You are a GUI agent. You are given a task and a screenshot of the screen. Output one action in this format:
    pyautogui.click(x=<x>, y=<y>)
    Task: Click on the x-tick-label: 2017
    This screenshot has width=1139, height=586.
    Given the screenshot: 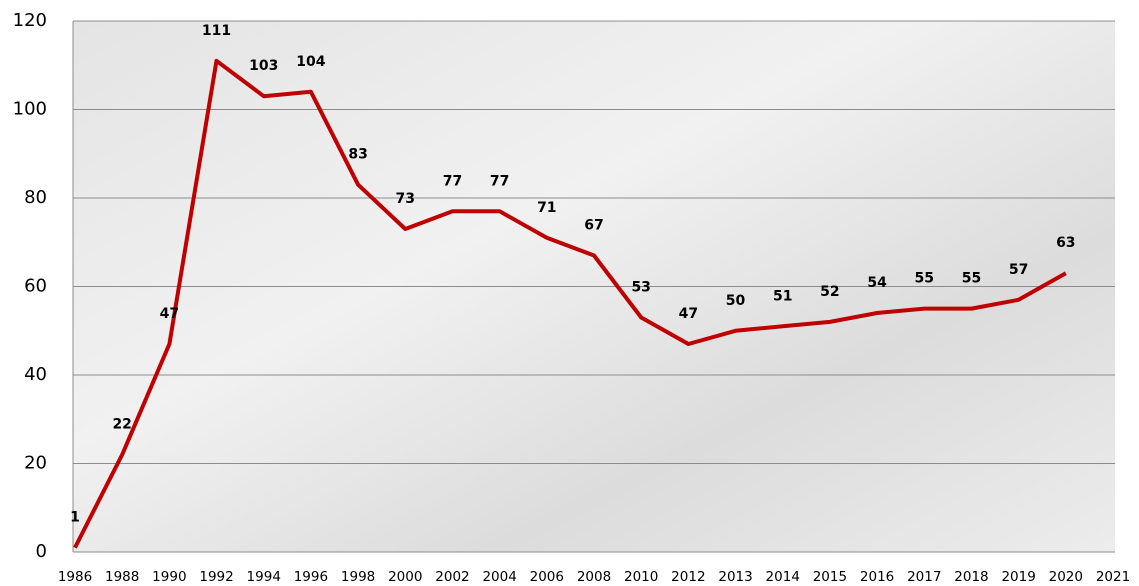 What is the action you would take?
    pyautogui.click(x=924, y=577)
    